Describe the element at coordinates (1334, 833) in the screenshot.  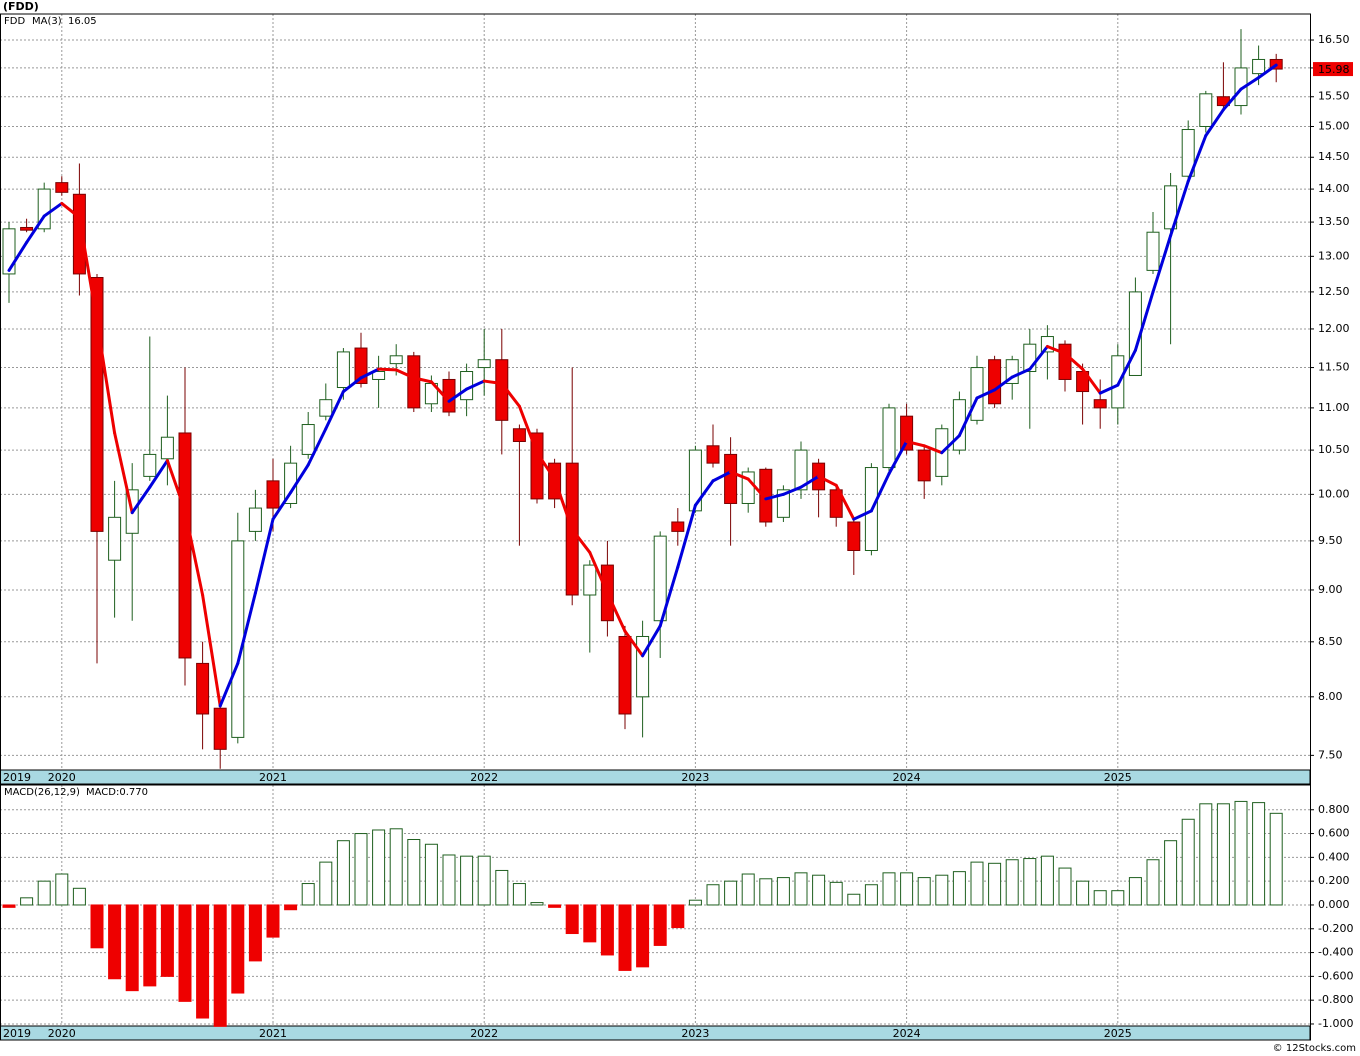
I see `y-tick-label: 0.600` at that location.